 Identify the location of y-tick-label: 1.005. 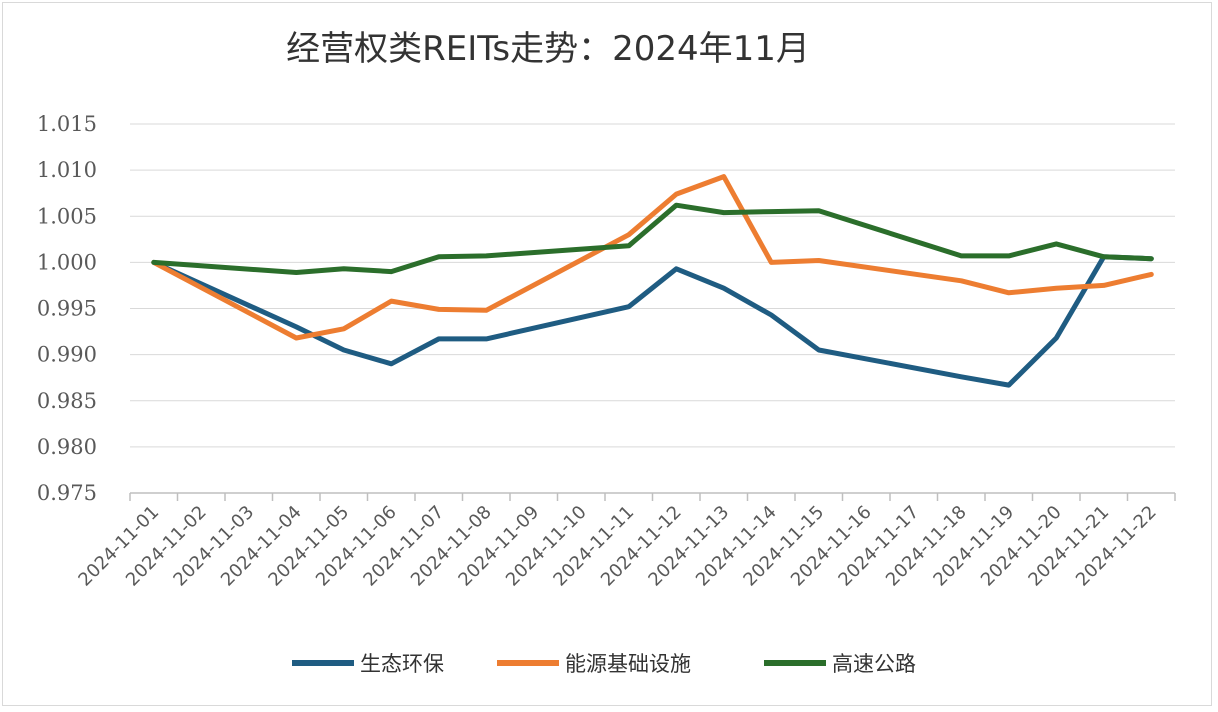
(67, 216).